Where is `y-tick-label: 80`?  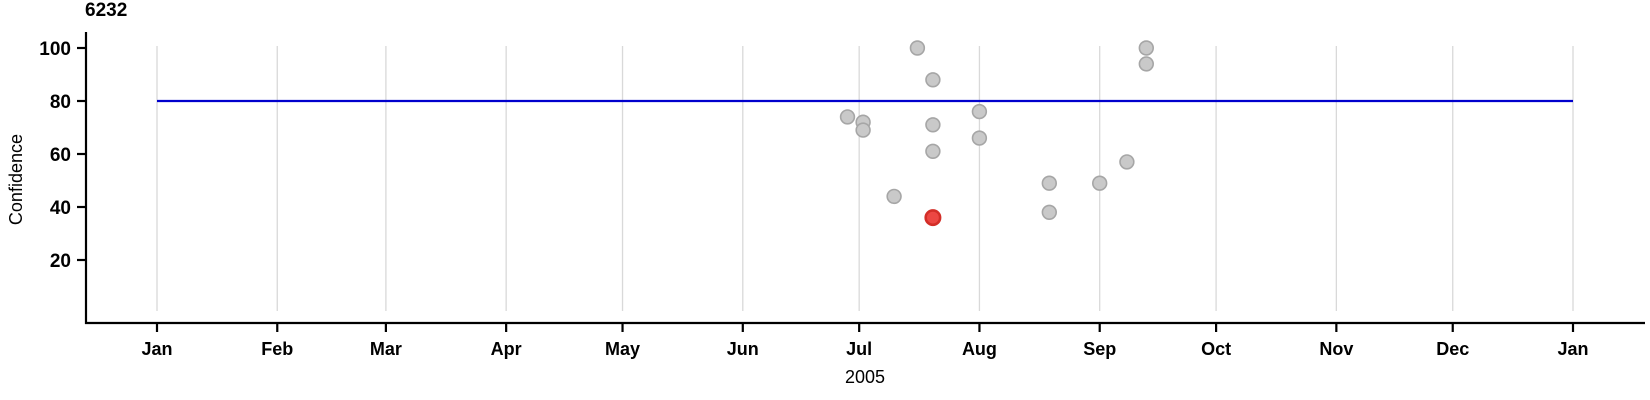
y-tick-label: 80 is located at coordinates (60, 102).